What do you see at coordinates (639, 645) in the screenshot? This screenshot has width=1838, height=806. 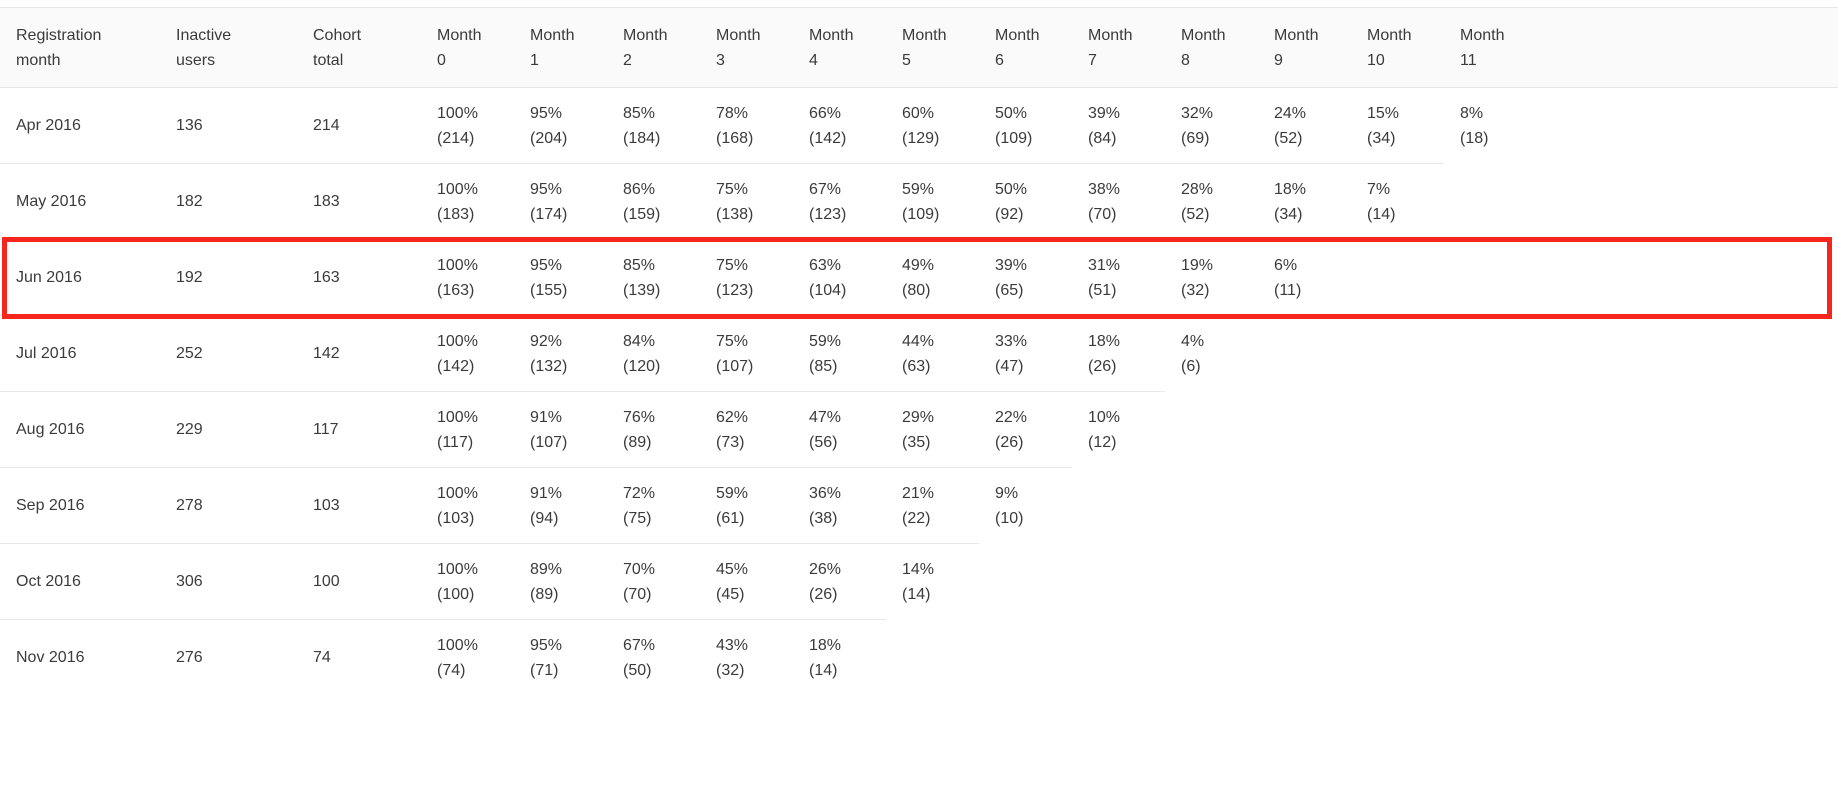 I see `retention-percent: 67%` at bounding box center [639, 645].